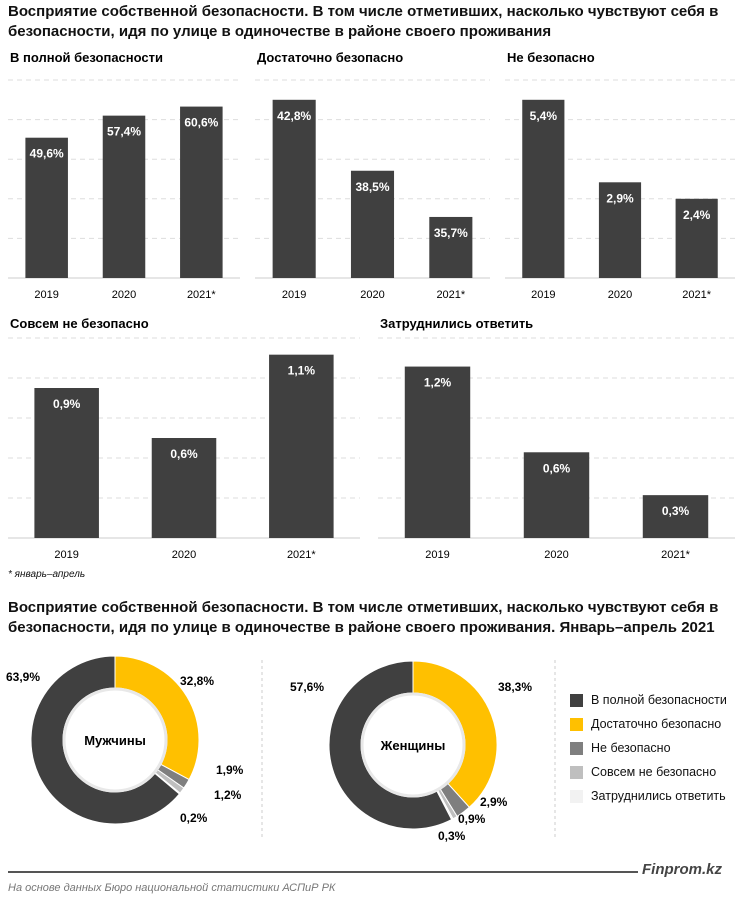  I want to click on slice-label: 0,9%, so click(472, 819).